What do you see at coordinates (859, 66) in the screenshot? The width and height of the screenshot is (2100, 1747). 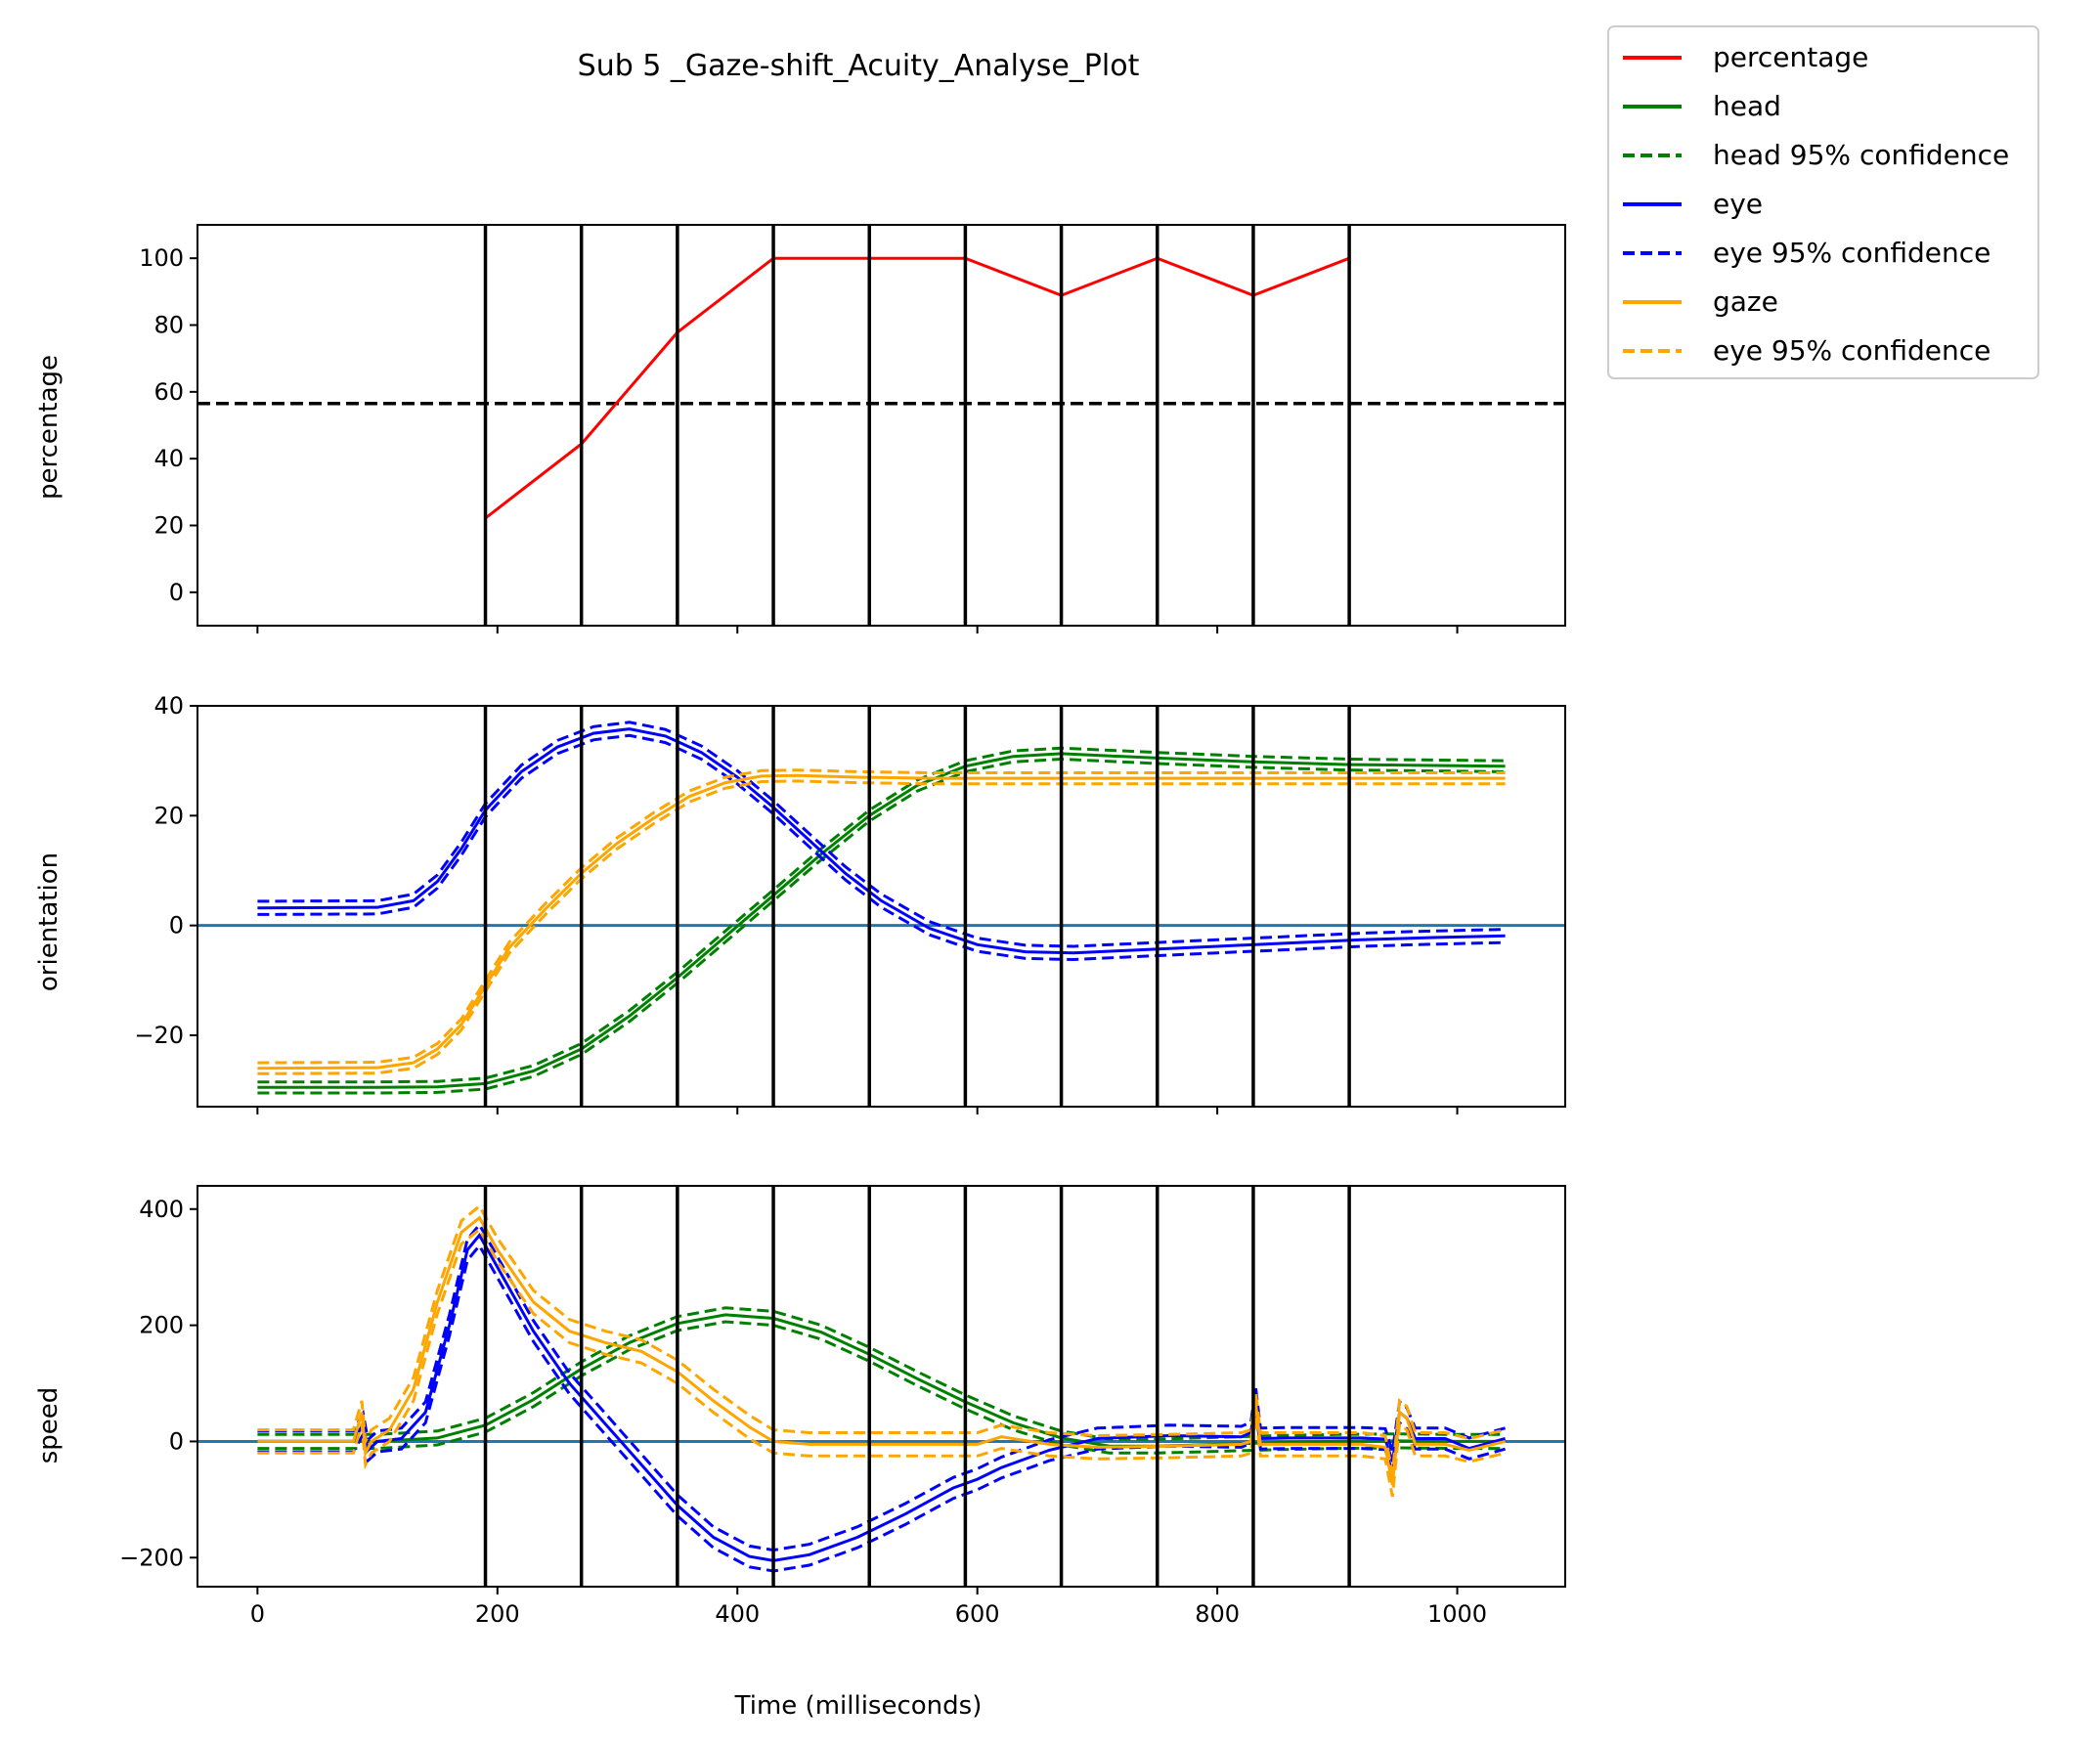 I see `chart-title: Sub 5 _Gaze-shift_Acuity_Analyse_Plot` at bounding box center [859, 66].